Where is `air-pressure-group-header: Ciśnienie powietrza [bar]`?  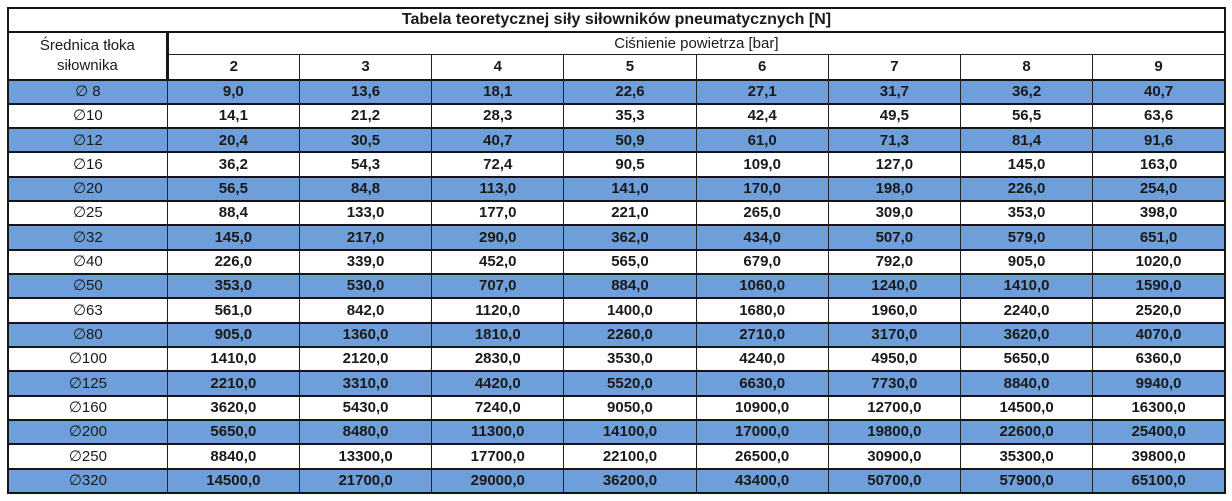 air-pressure-group-header: Ciśnienie powietrza [bar] is located at coordinates (696, 43).